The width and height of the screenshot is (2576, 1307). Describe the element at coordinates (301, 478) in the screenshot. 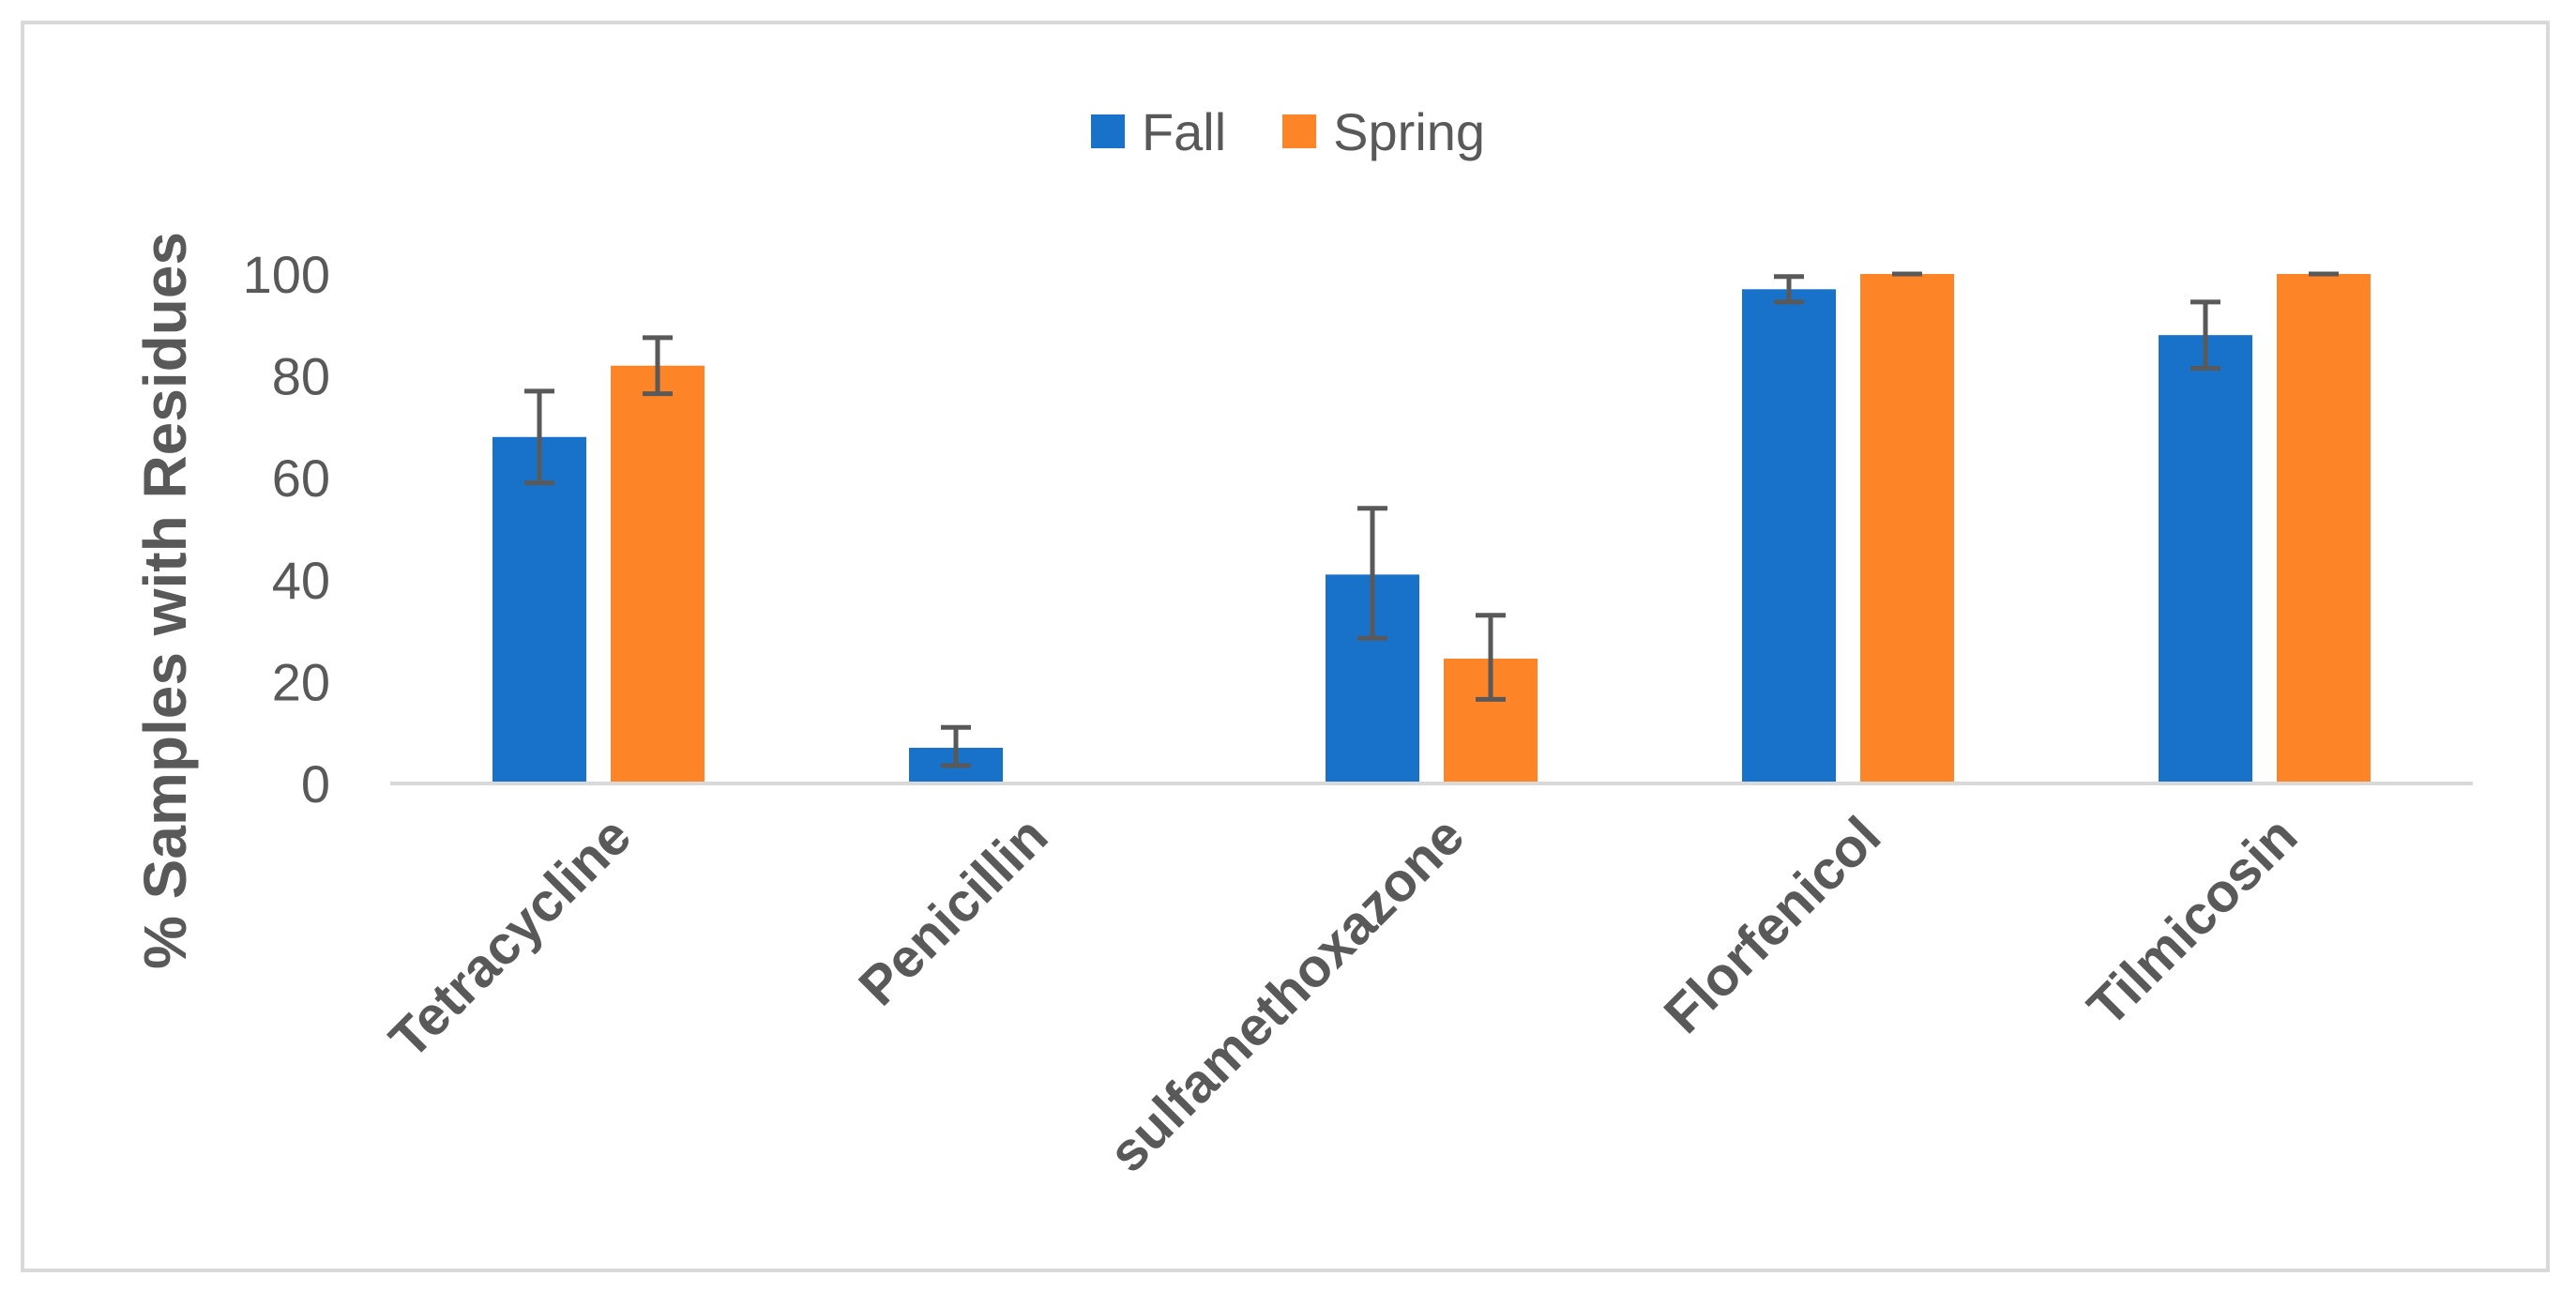

I see `y-tick-label: 60` at that location.